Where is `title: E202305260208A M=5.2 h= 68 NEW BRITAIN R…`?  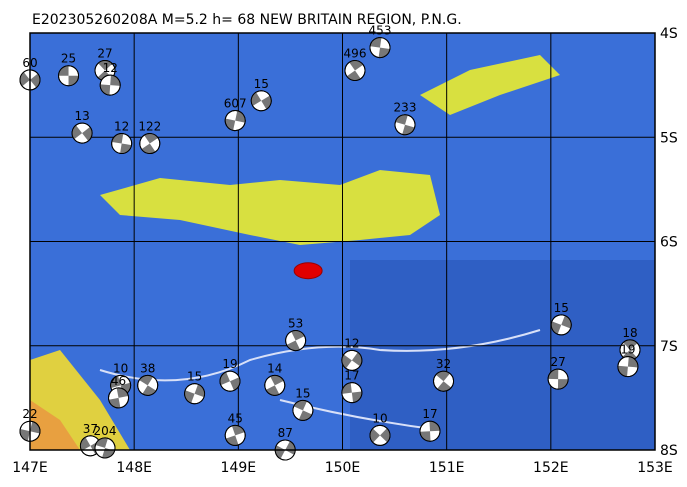 title: E202305260208A M=5.2 h= 68 NEW BRITAIN R… is located at coordinates (247, 20).